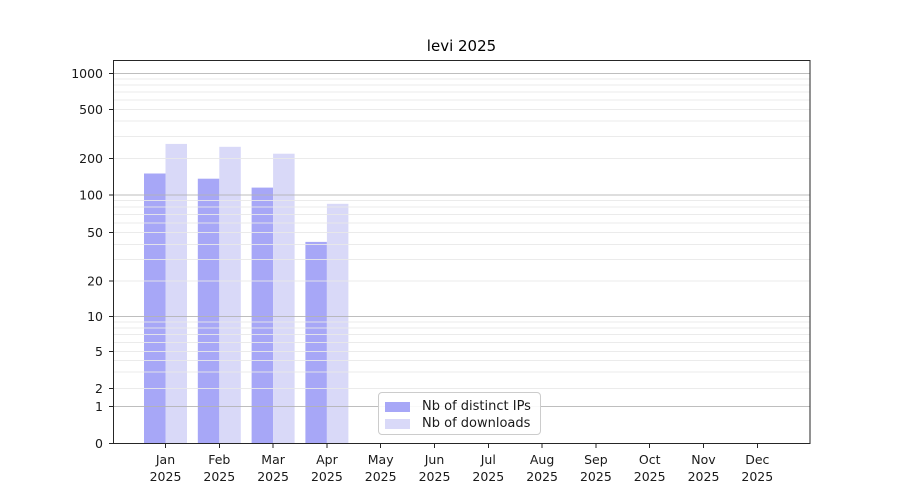 The image size is (900, 500). Describe the element at coordinates (99, 351) in the screenshot. I see `y-tick-label: 5` at that location.